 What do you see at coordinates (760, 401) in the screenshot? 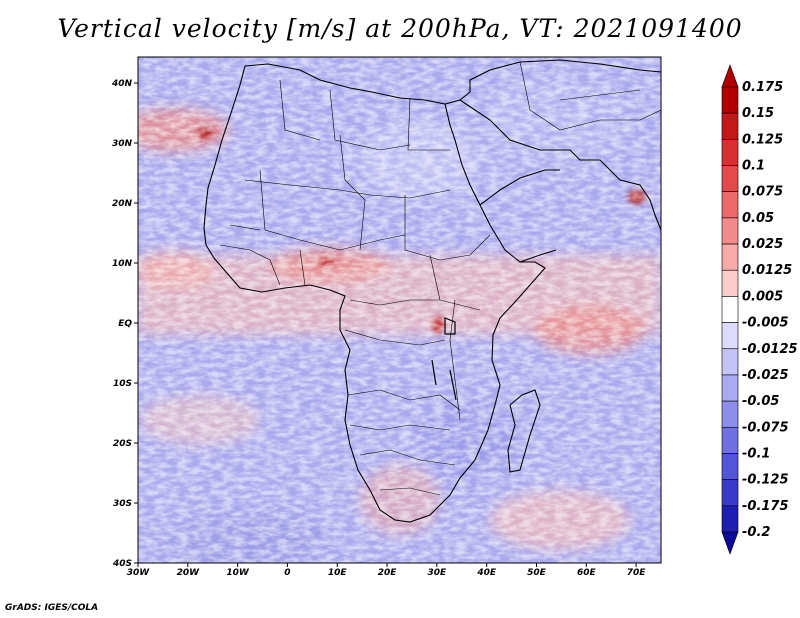
I see `colorbar-label: -0.05` at bounding box center [760, 401].